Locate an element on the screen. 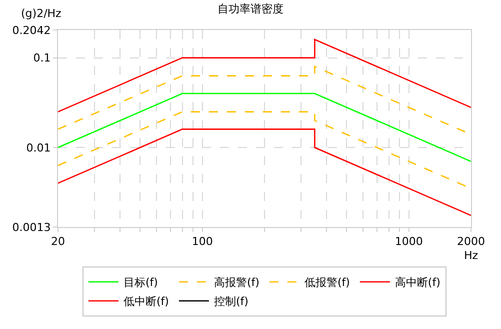  x-tick-label: 2000 is located at coordinates (471, 241).